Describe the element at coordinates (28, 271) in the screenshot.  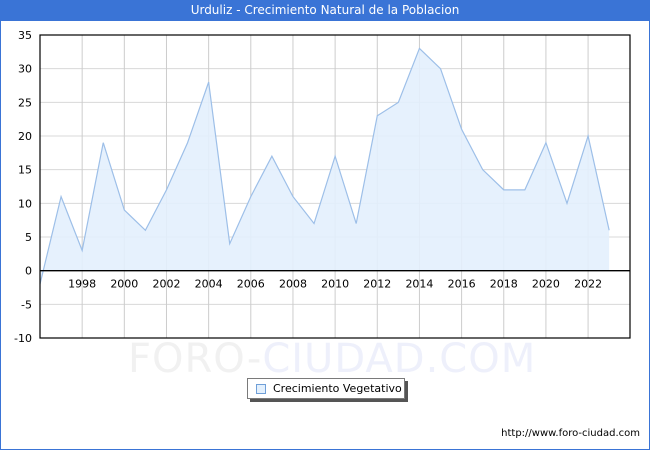
I see `y-tick-label: 0` at that location.